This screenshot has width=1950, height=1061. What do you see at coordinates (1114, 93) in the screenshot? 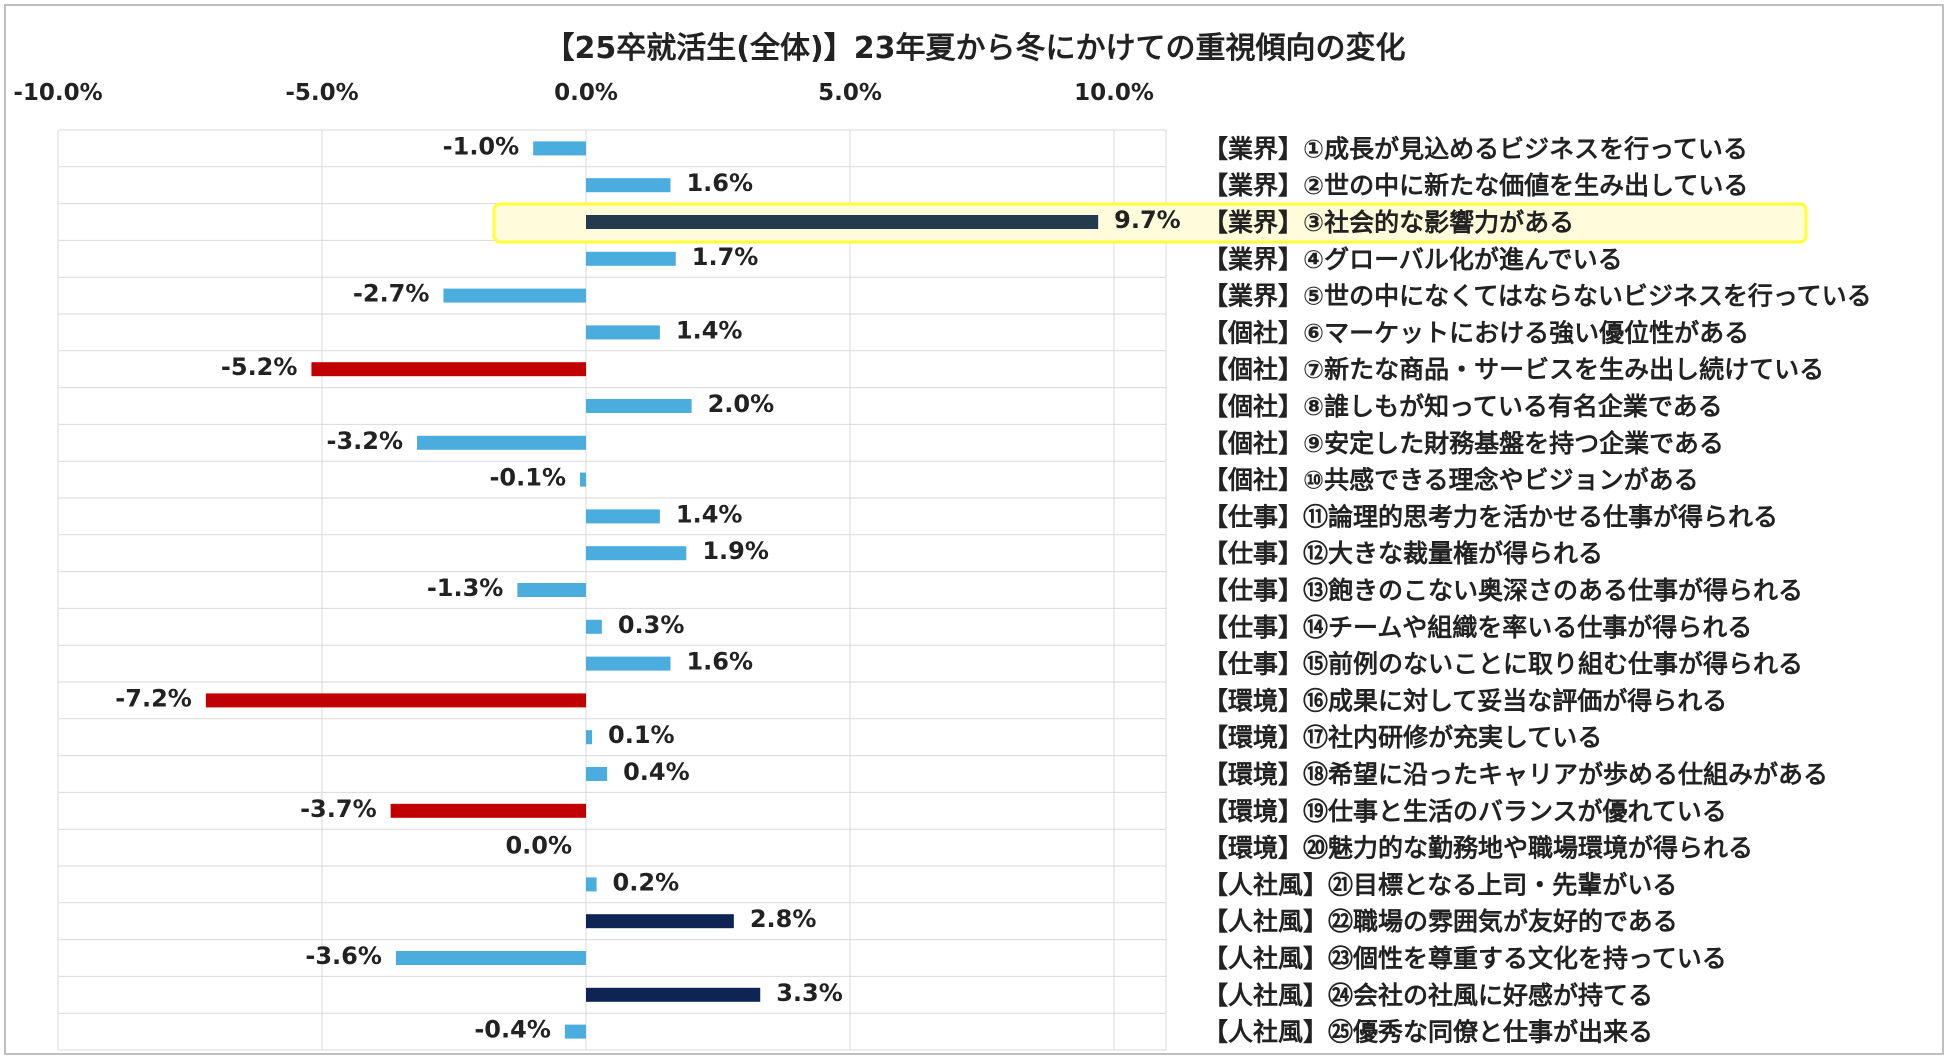
I see `x-tick-label: 10.0%` at bounding box center [1114, 93].